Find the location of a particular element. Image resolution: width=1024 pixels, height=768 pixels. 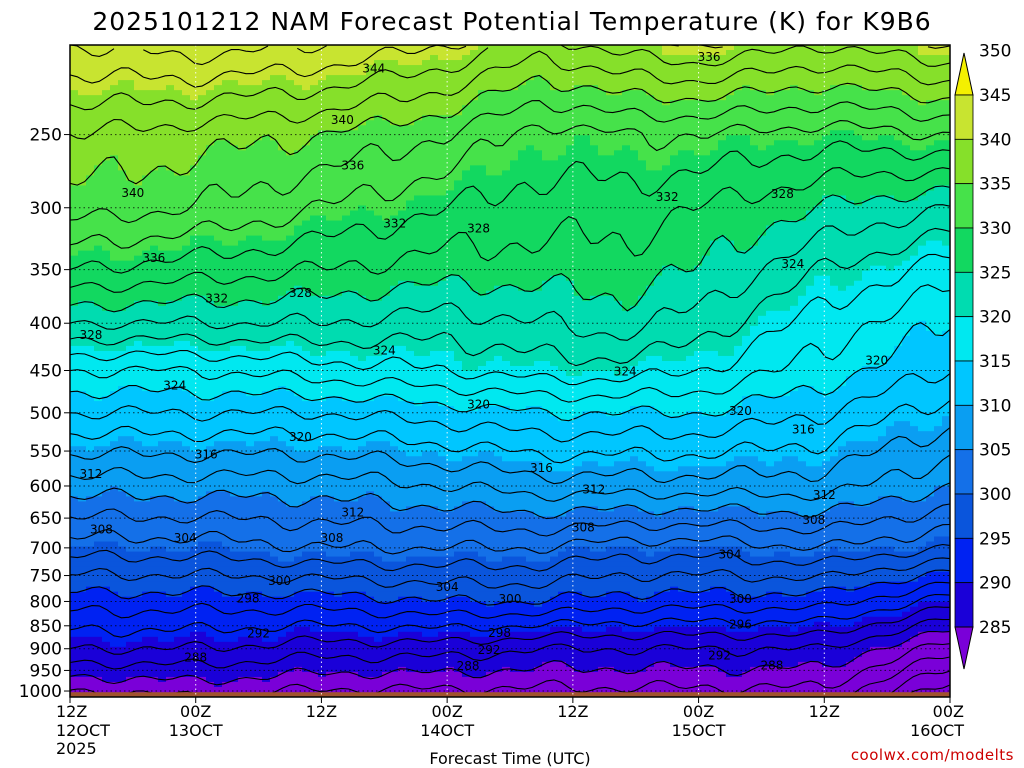

colorbar-label: 330 is located at coordinates (995, 229).